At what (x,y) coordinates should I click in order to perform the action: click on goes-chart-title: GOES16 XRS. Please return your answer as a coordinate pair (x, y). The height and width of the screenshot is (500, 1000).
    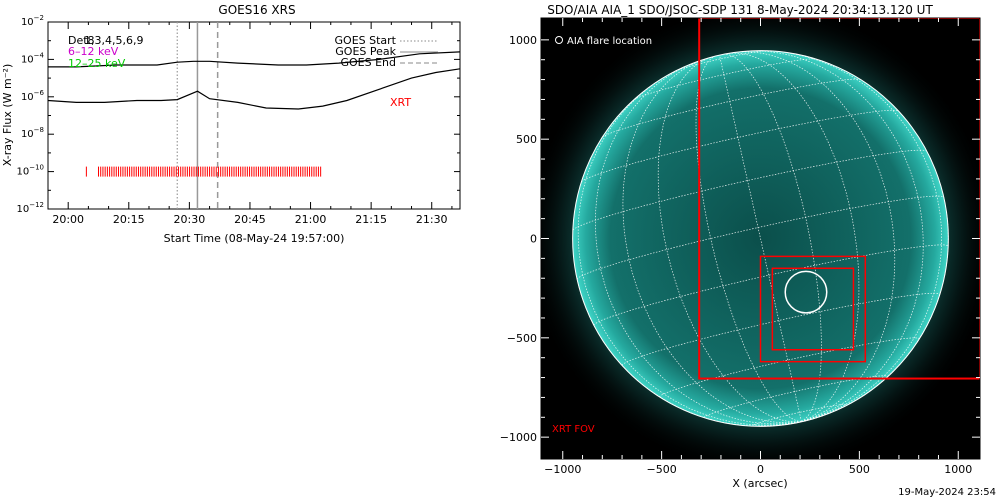
    Looking at the image, I should click on (256, 10).